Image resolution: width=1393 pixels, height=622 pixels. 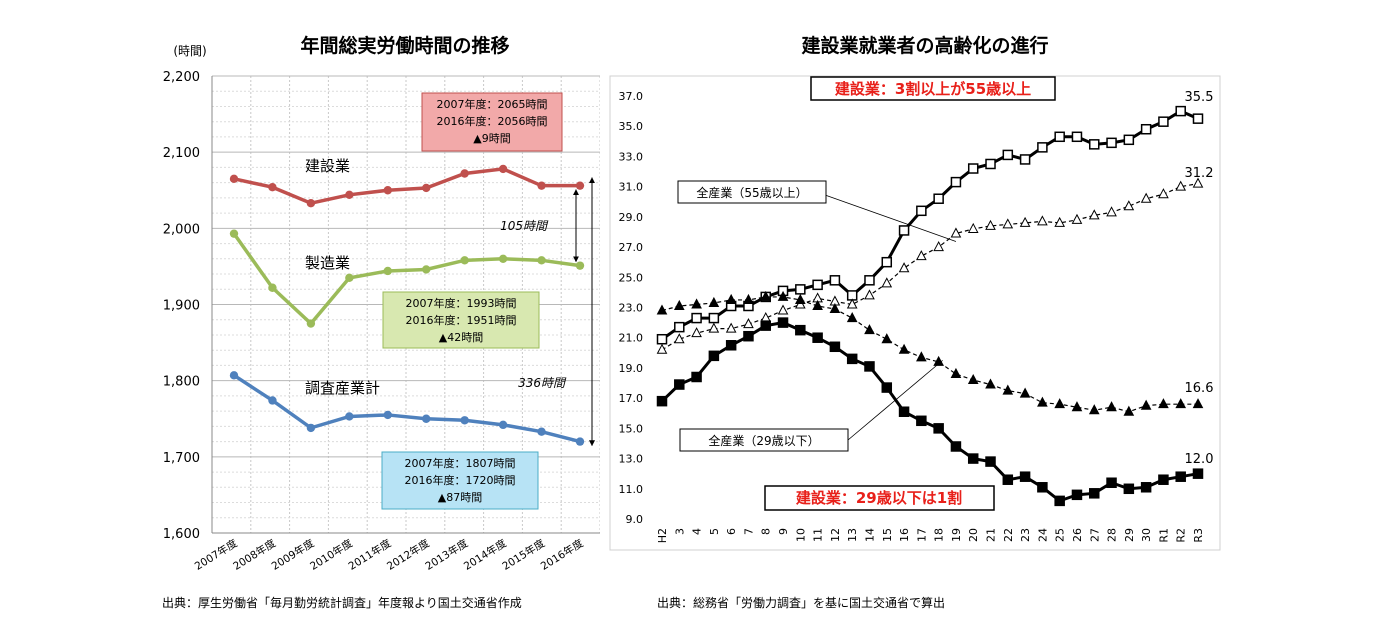 I want to click on chart1-summary-text: 2007年度：1807時間, so click(x=460, y=463).